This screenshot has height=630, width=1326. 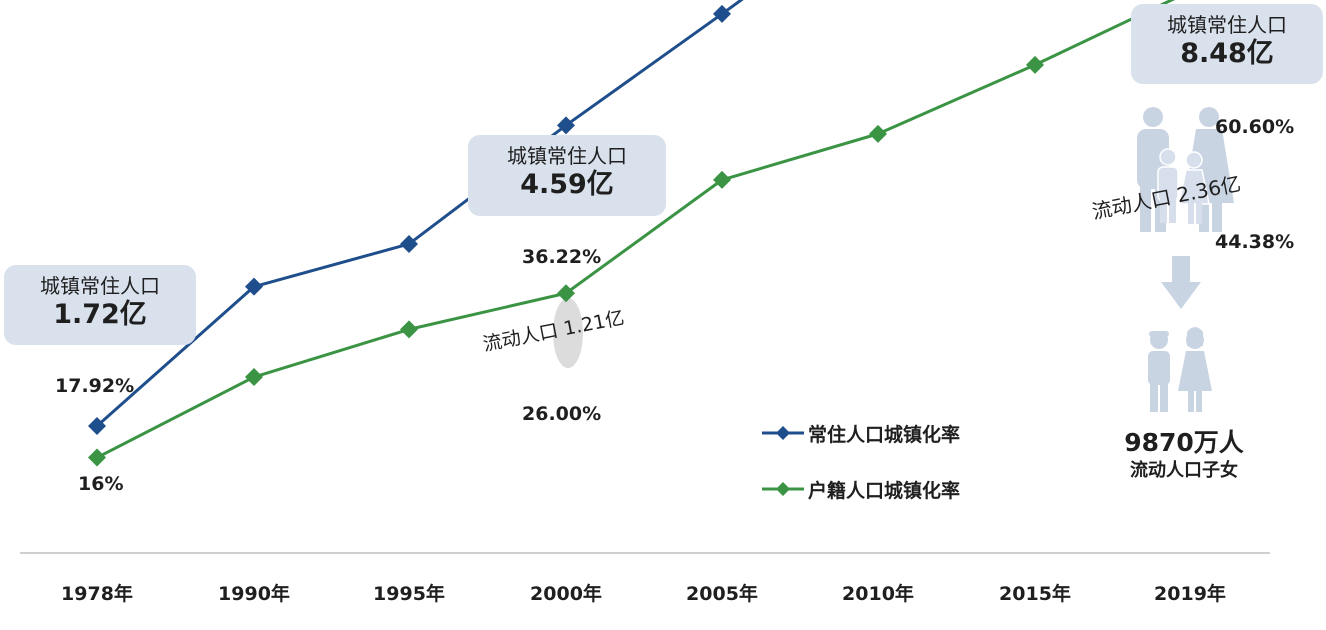 I want to click on x-tick-label: 1990年, so click(x=254, y=594).